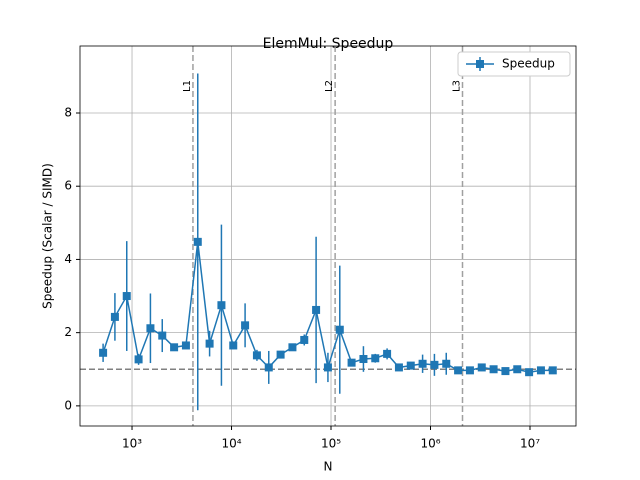 This screenshot has height=480, width=640. Describe the element at coordinates (68, 112) in the screenshot. I see `y-tick-label: 8` at that location.